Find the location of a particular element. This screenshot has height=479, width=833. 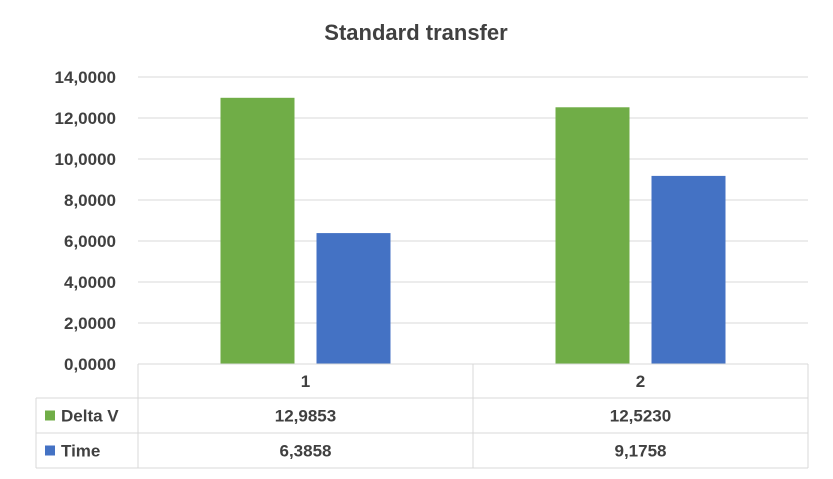

category-label: 2 is located at coordinates (640, 381).